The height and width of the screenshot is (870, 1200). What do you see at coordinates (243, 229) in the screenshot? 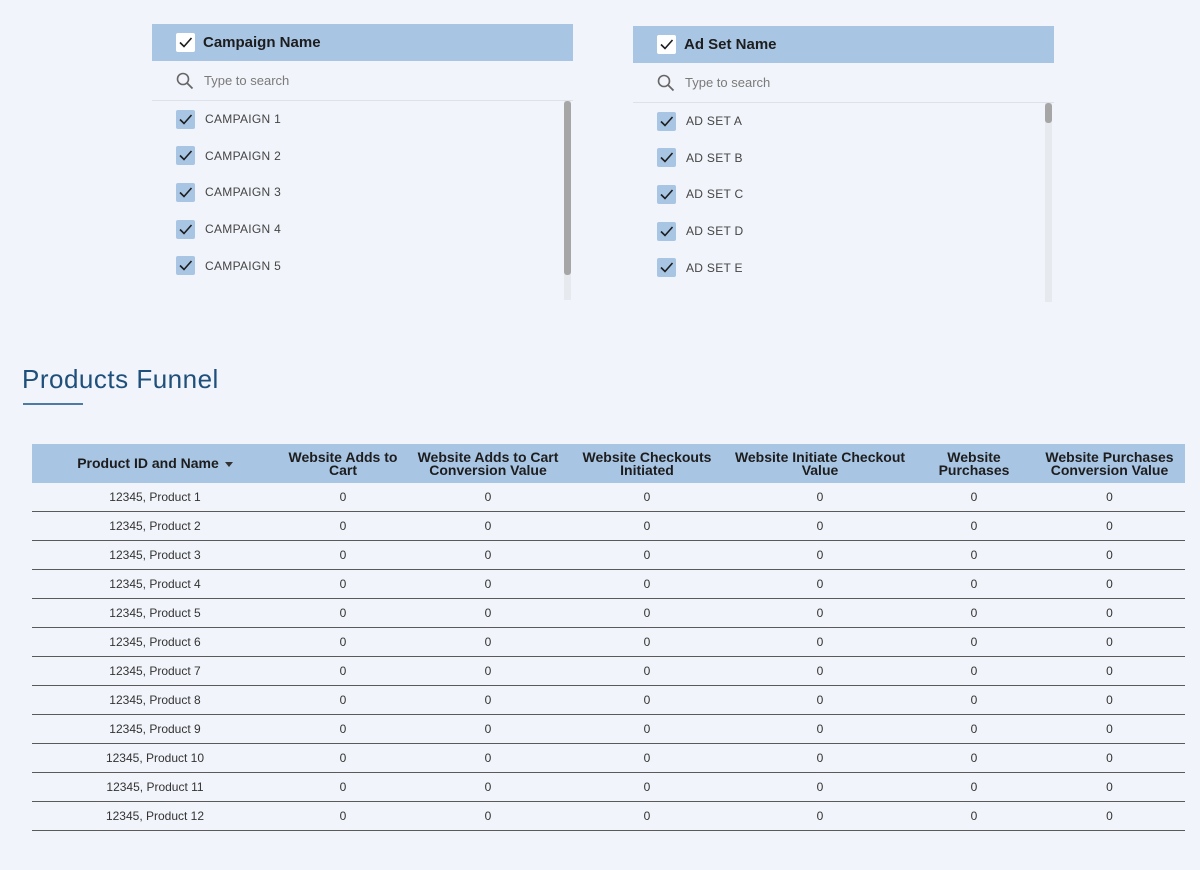
I see `slicer-item-label: CAMPAIGN 4` at bounding box center [243, 229].